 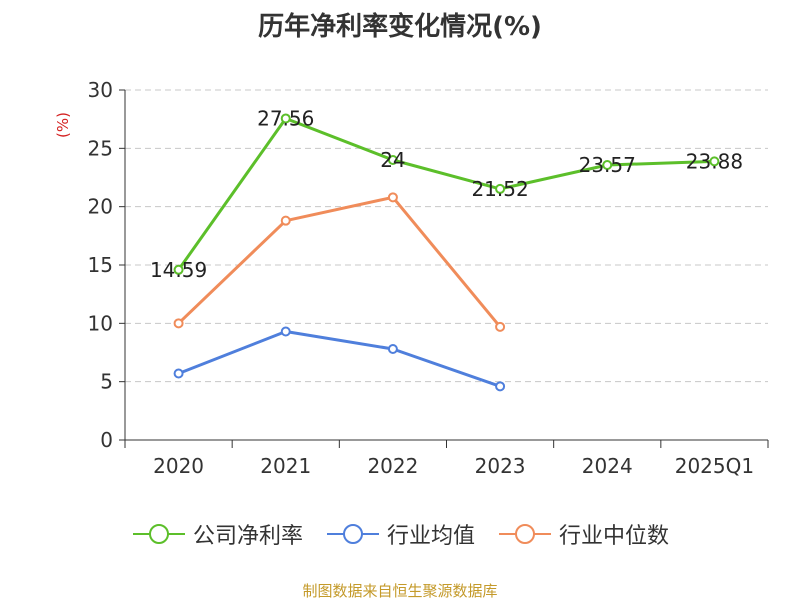 What do you see at coordinates (500, 466) in the screenshot?
I see `x-tick-label: 2023` at bounding box center [500, 466].